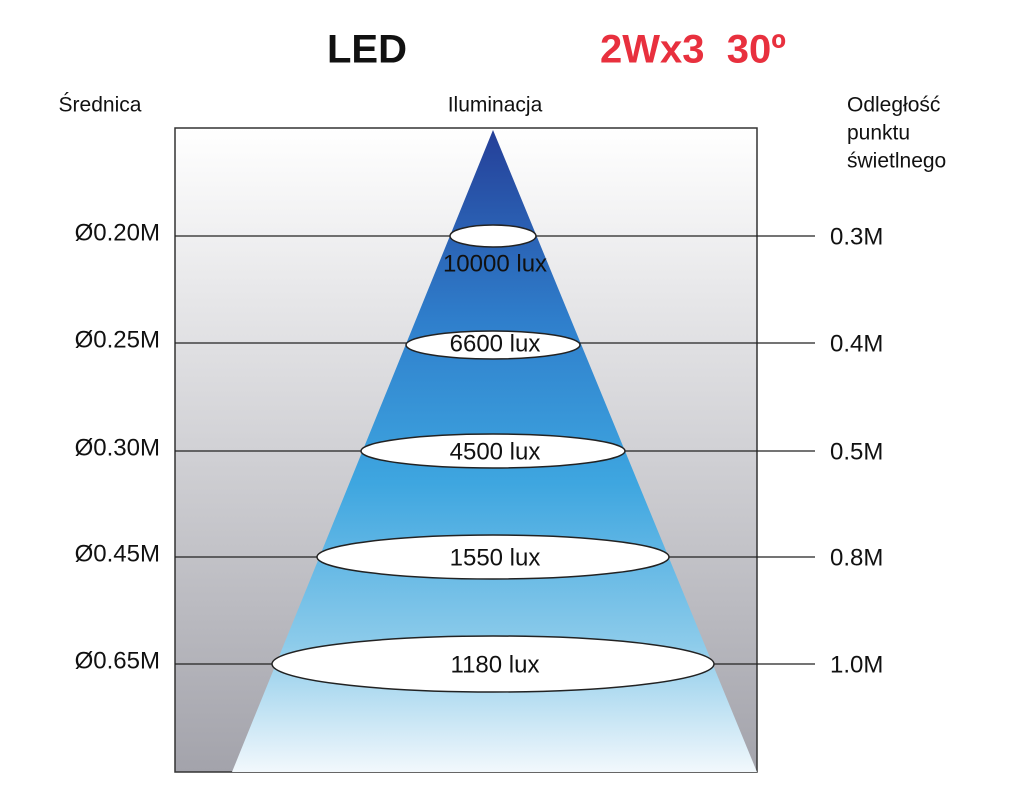 The image size is (1024, 804). Describe the element at coordinates (117, 660) in the screenshot. I see `diameter-label: Ø0.65M` at that location.